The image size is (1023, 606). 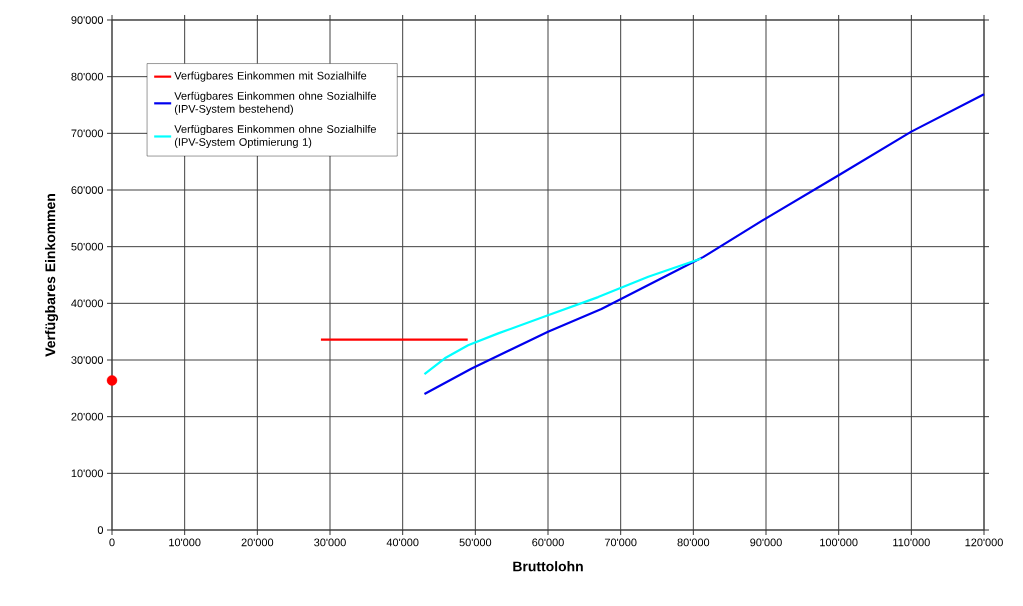 What do you see at coordinates (693, 542) in the screenshot?
I see `x-tick-label: 80'000` at bounding box center [693, 542].